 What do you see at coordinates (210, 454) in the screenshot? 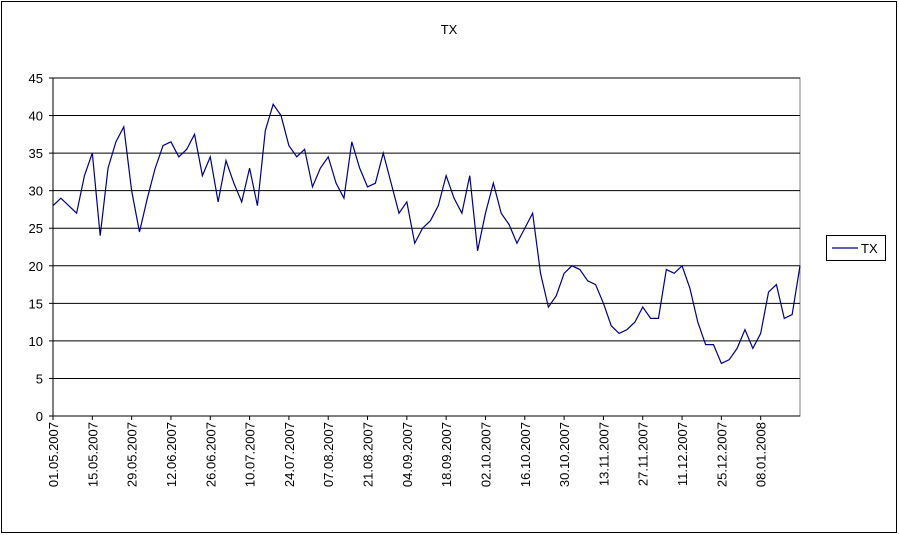
I see `x-tick-label: 26.06.2007` at bounding box center [210, 454].